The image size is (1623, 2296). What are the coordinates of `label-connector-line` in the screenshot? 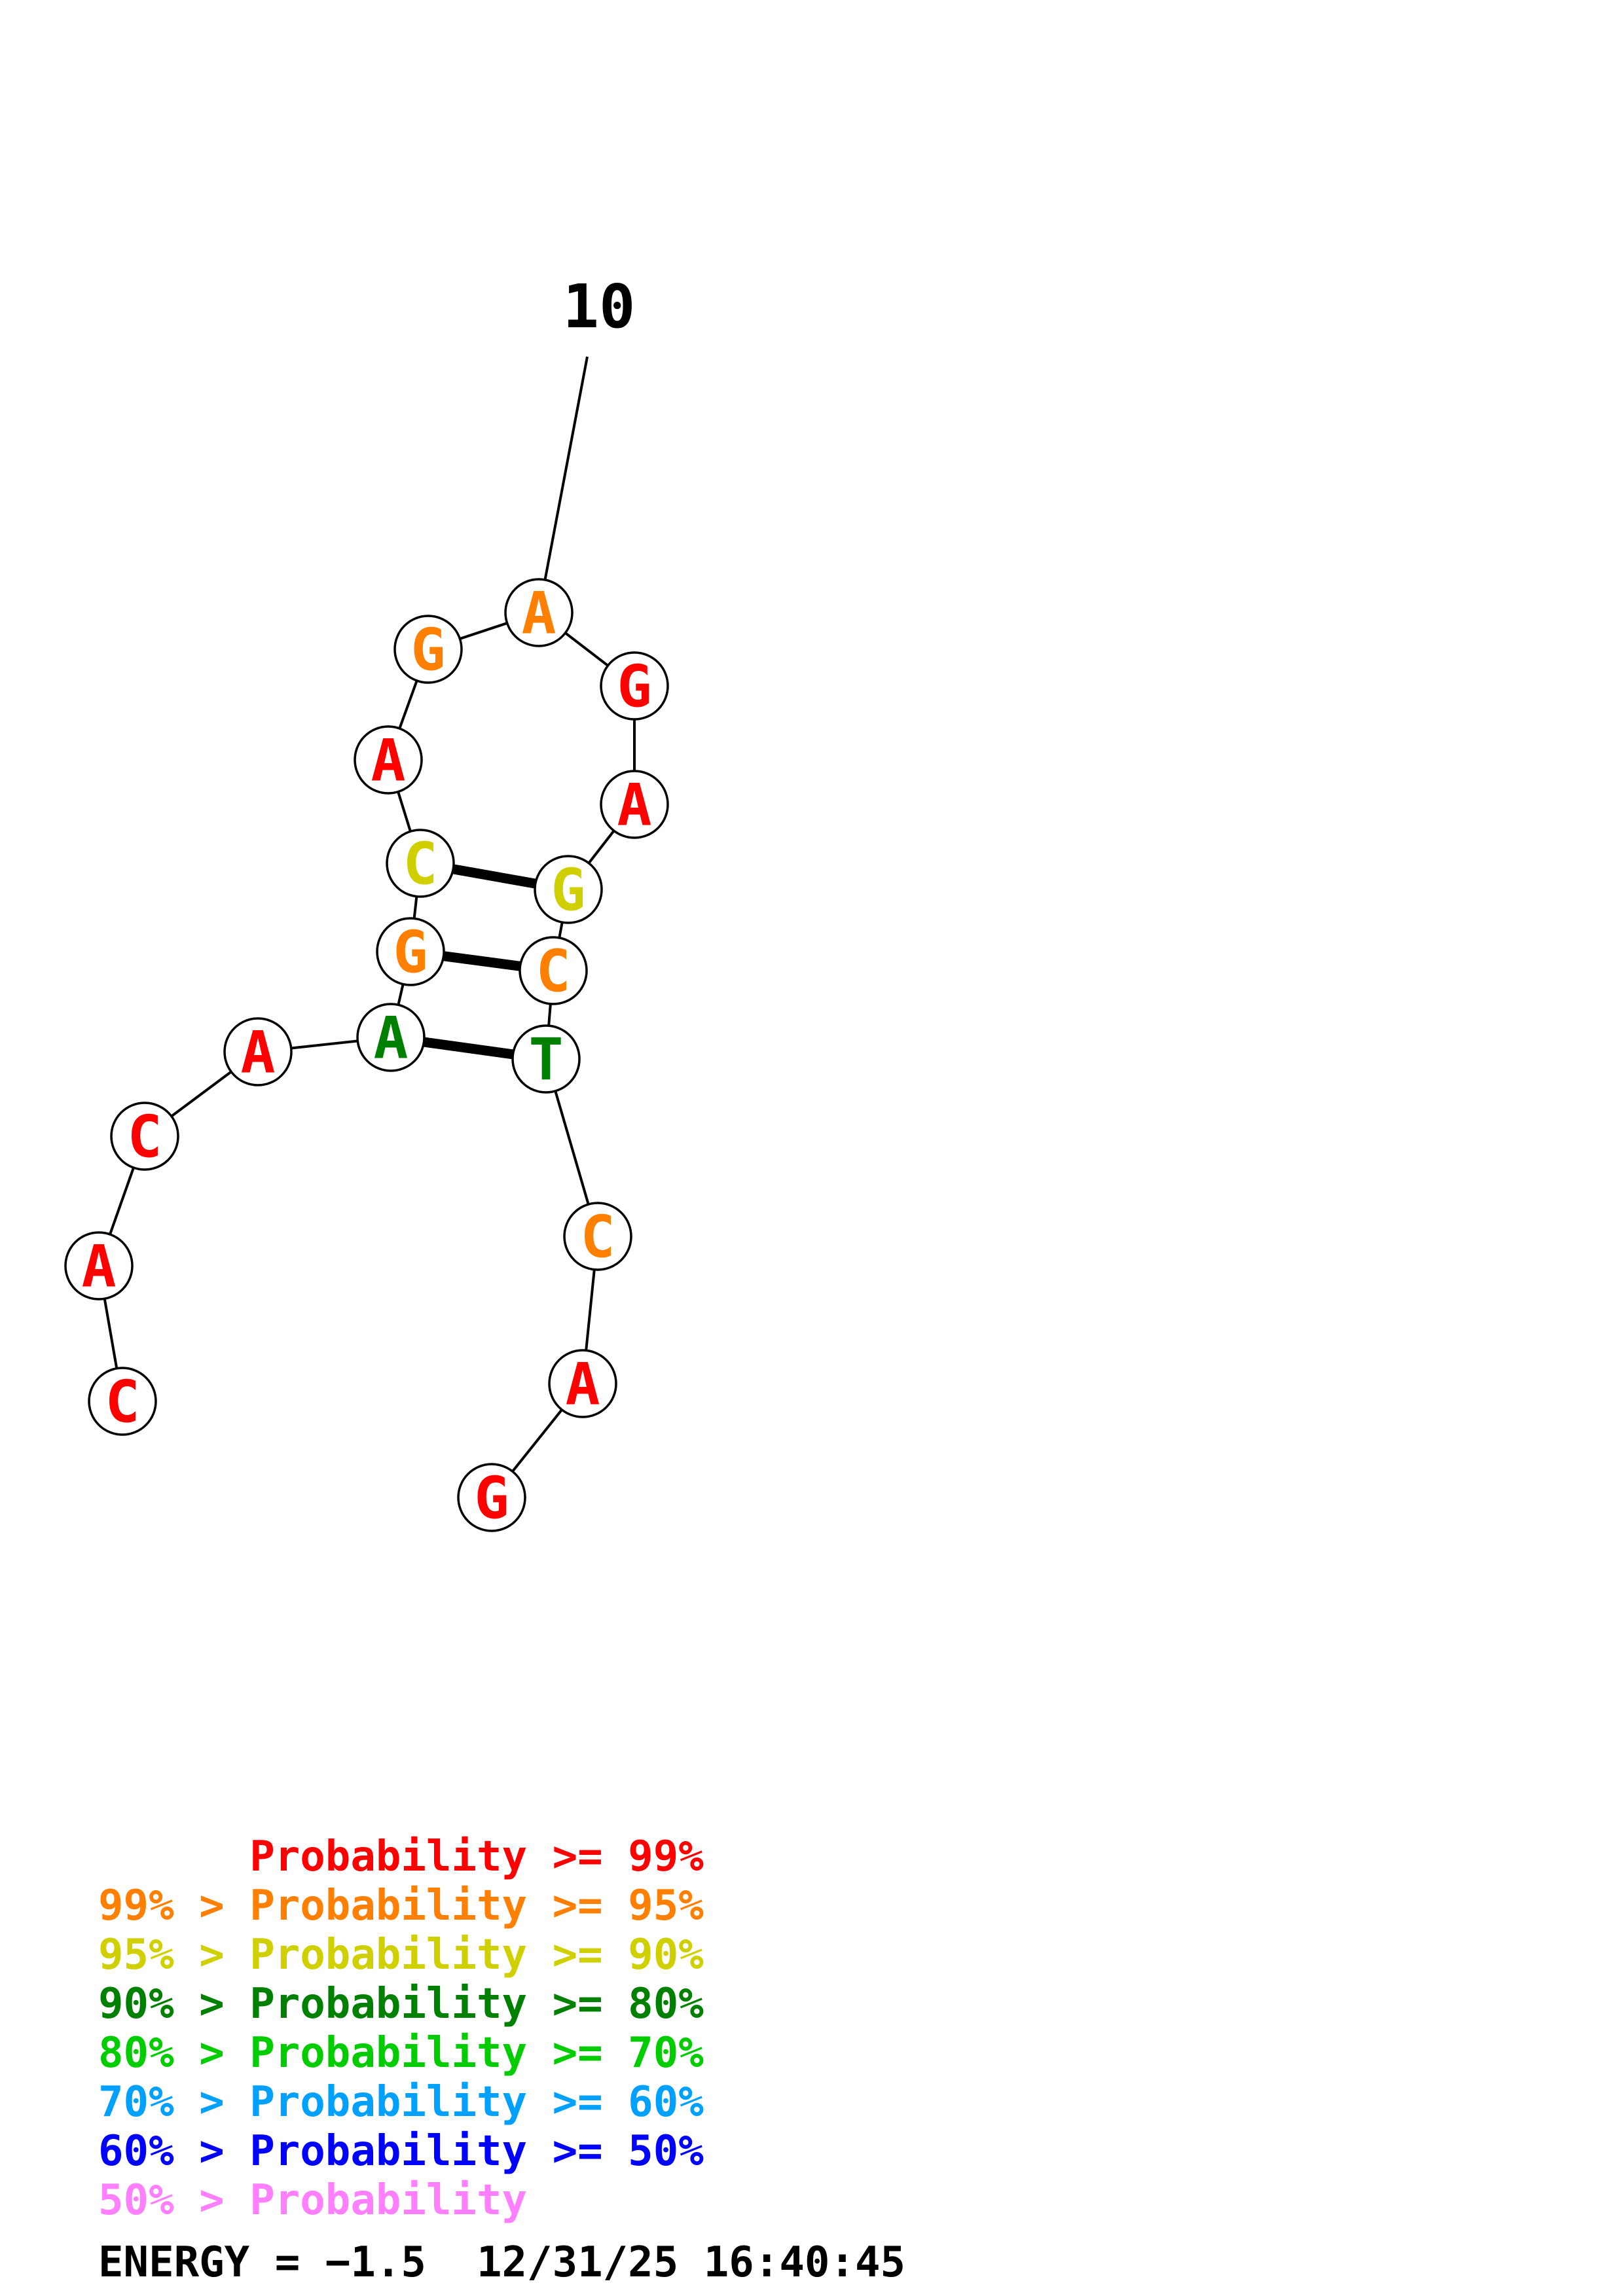 It's located at (563, 484).